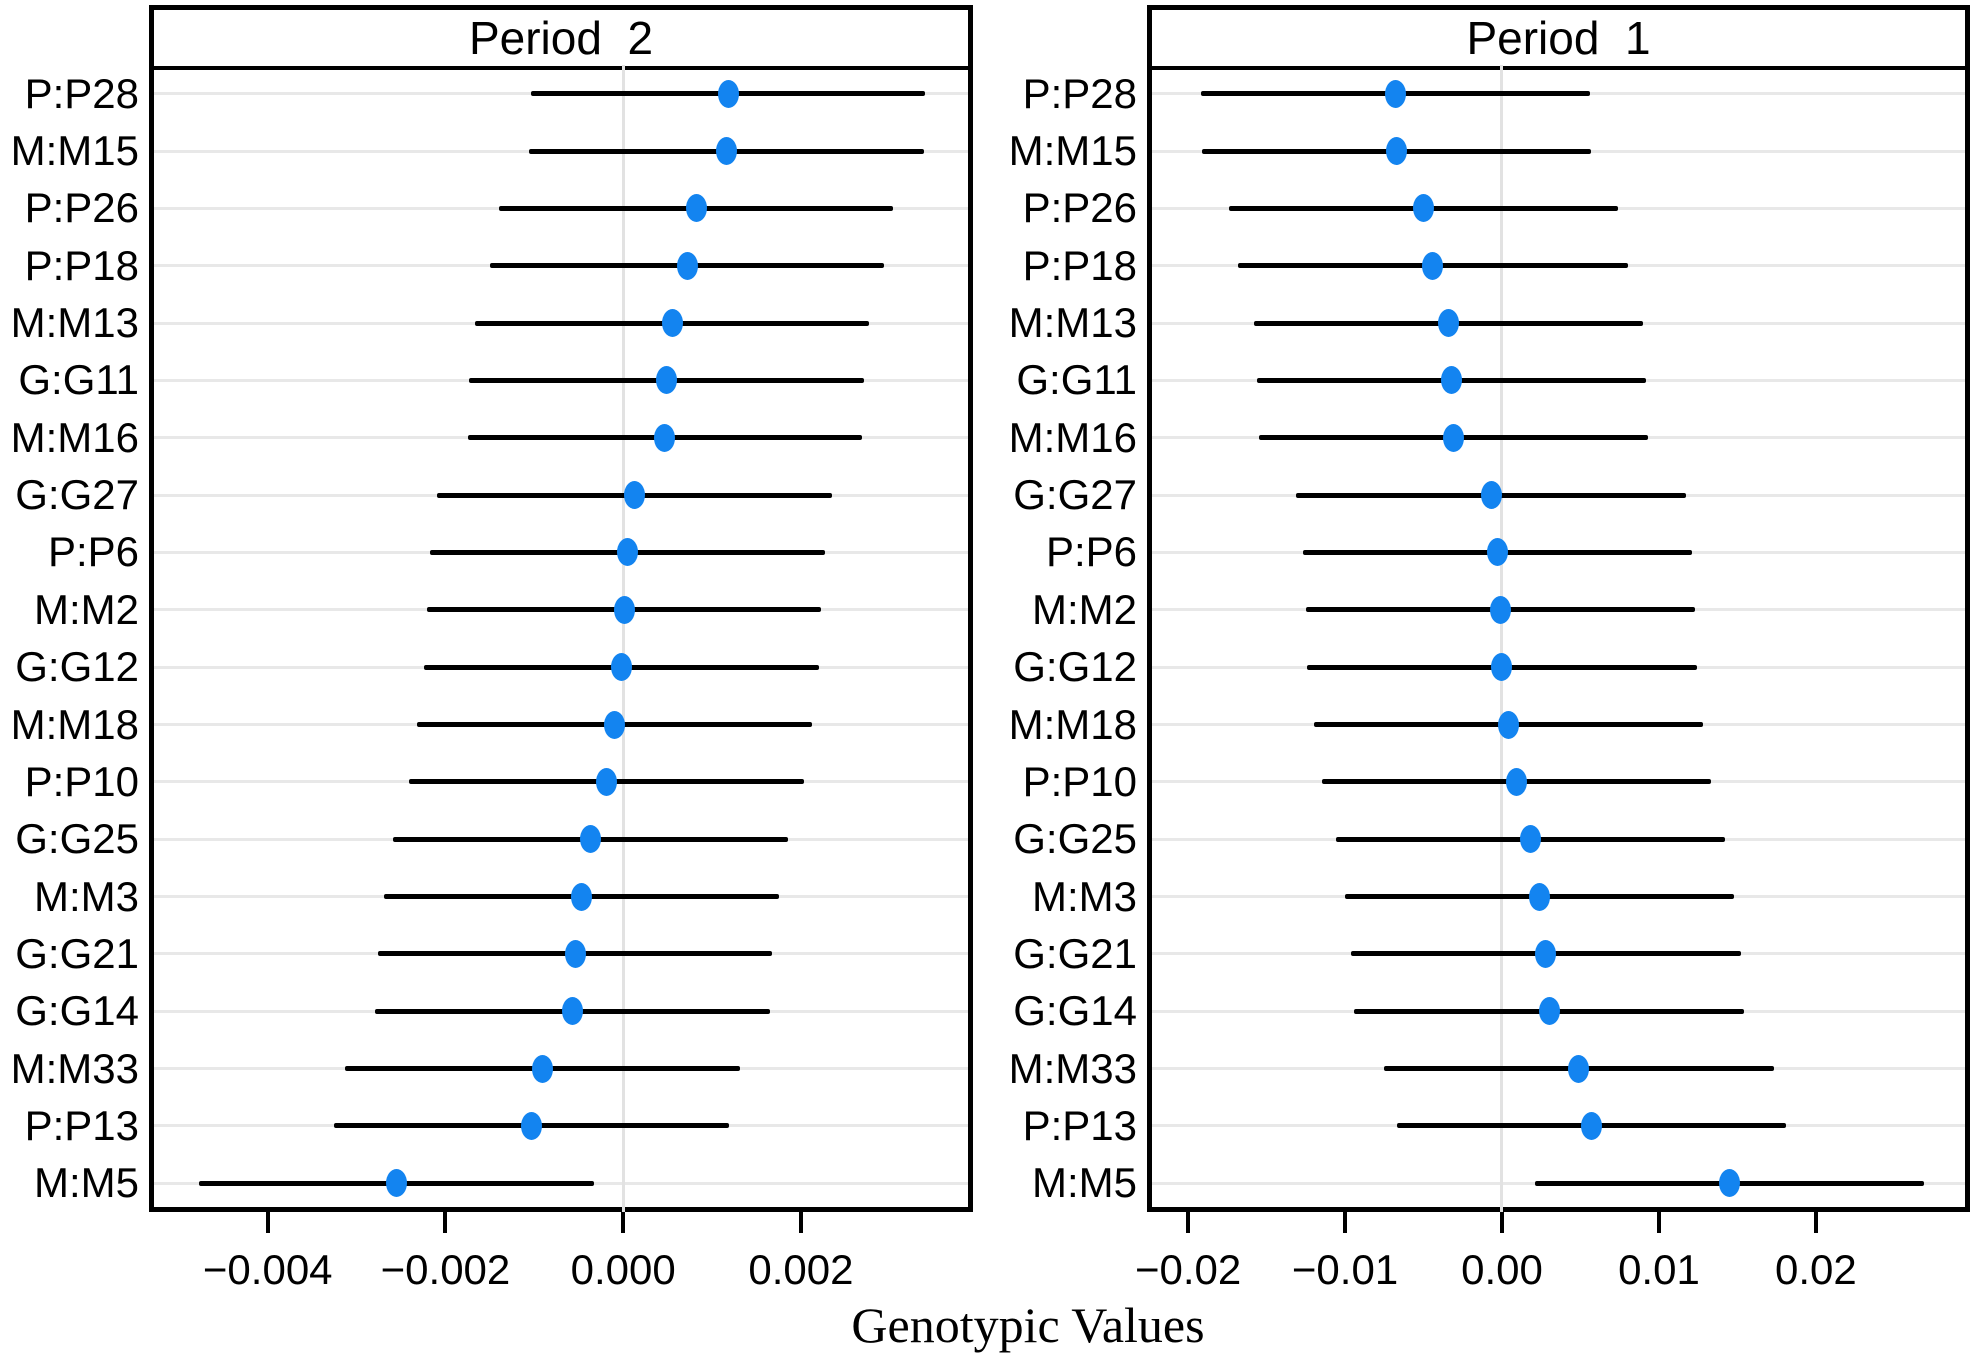 Image resolution: width=1978 pixels, height=1359 pixels. What do you see at coordinates (1345, 1269) in the screenshot?
I see `x-tick-label: −0.01` at bounding box center [1345, 1269].